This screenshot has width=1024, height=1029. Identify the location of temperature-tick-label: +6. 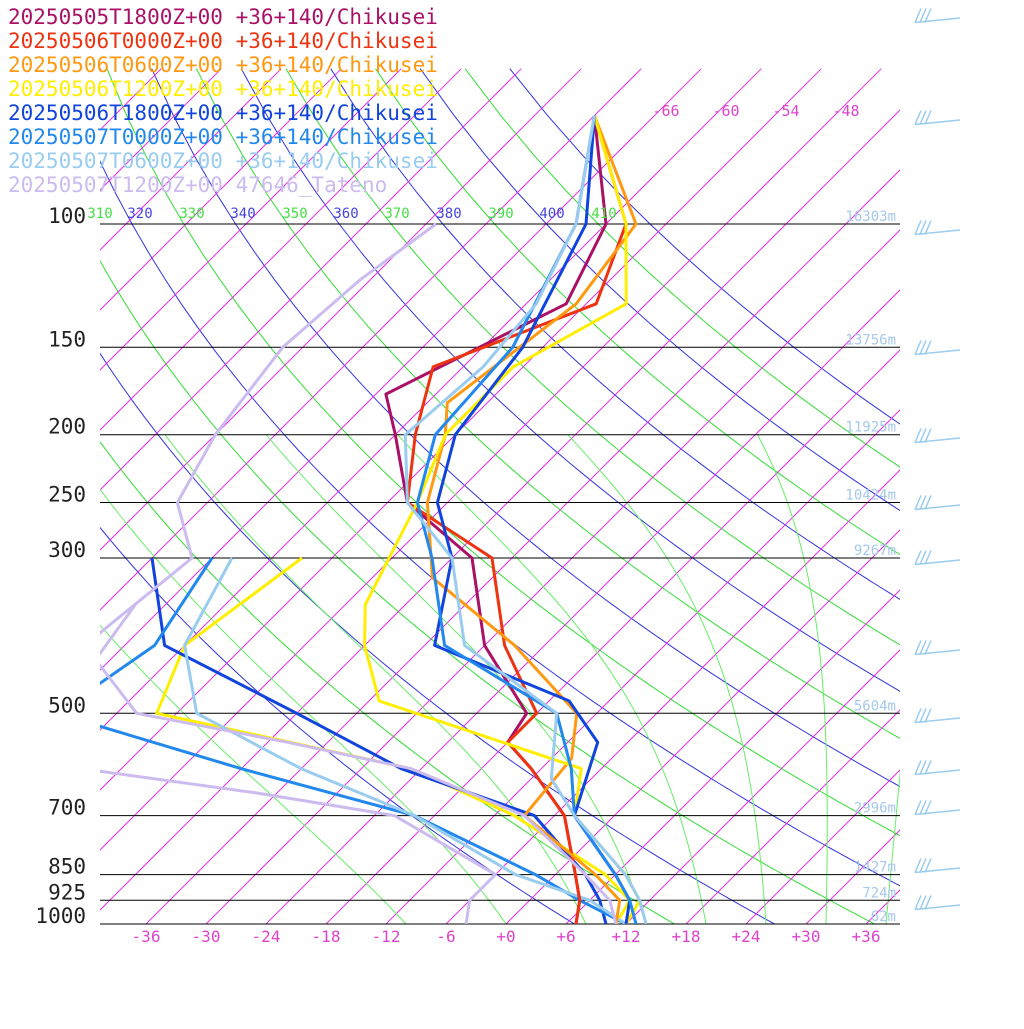
(565, 936).